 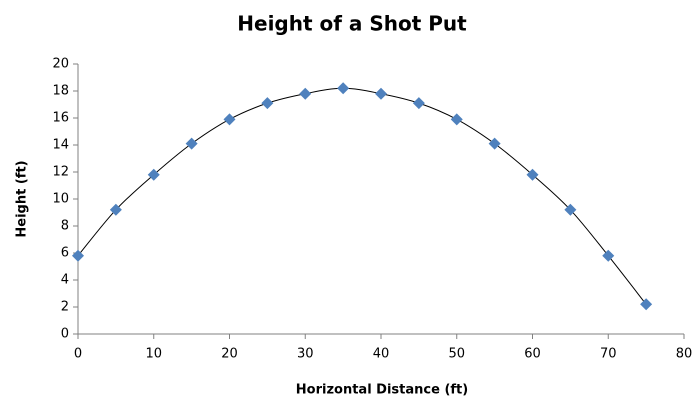 What do you see at coordinates (60, 91) in the screenshot?
I see `y-tick-label: 18` at bounding box center [60, 91].